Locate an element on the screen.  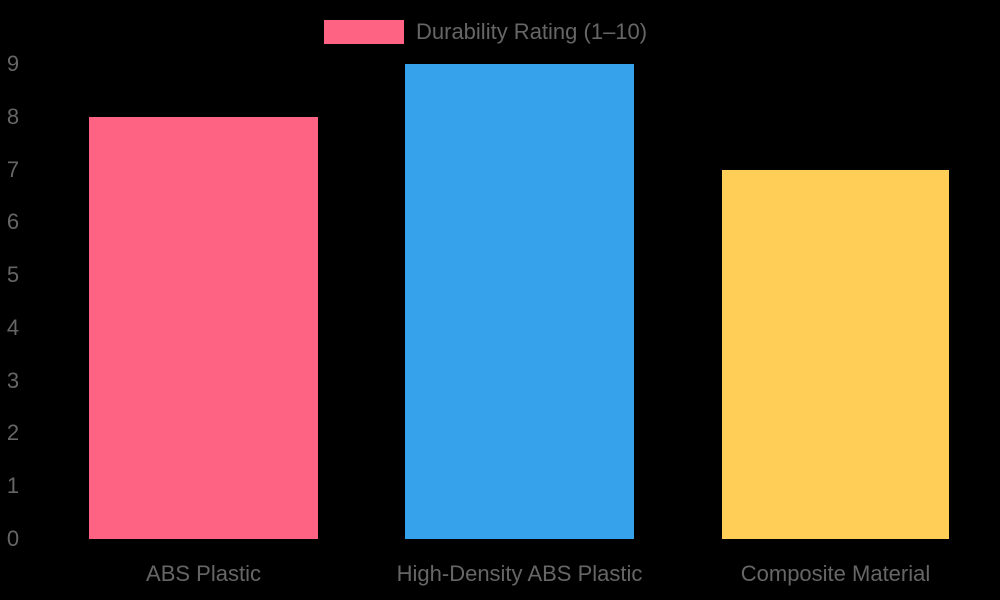
x-axis-category-label: High-Density ABS Plastic is located at coordinates (519, 573).